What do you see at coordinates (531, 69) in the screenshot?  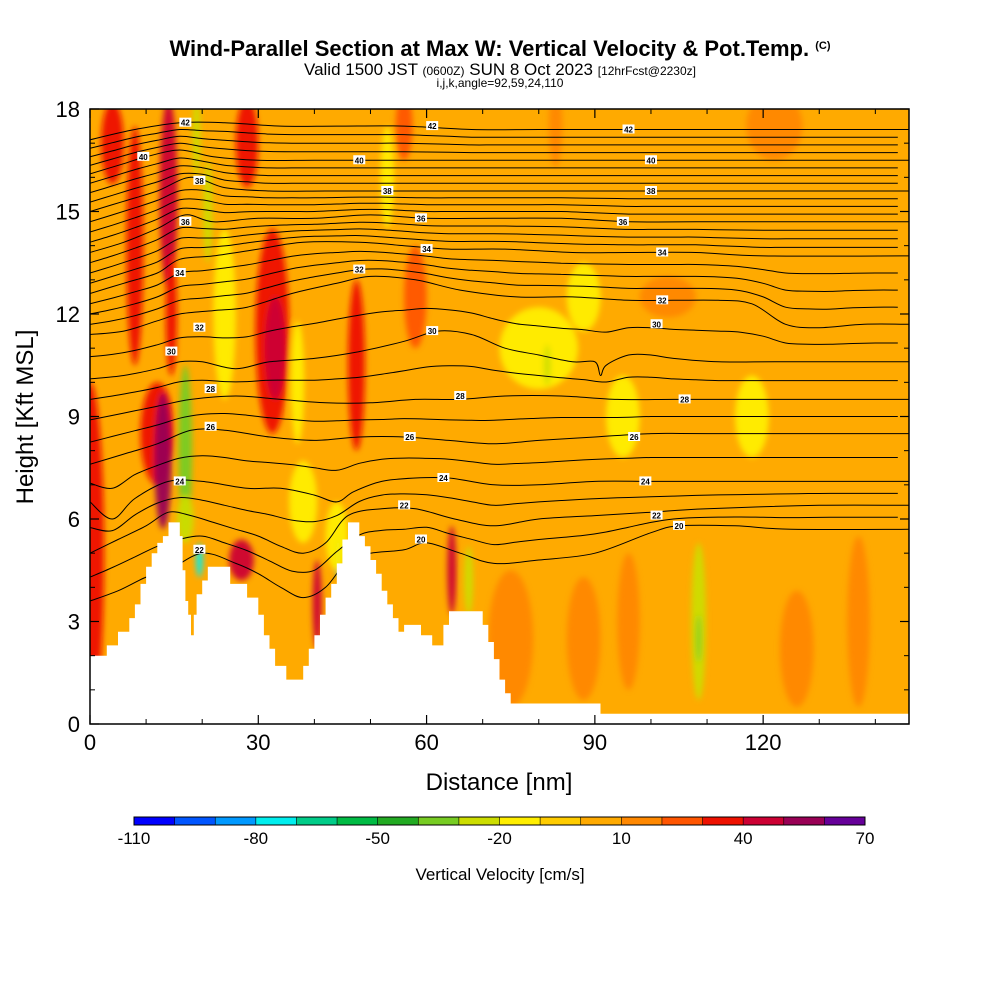 I see `valid-date: SUN 8 Oct 2023` at bounding box center [531, 69].